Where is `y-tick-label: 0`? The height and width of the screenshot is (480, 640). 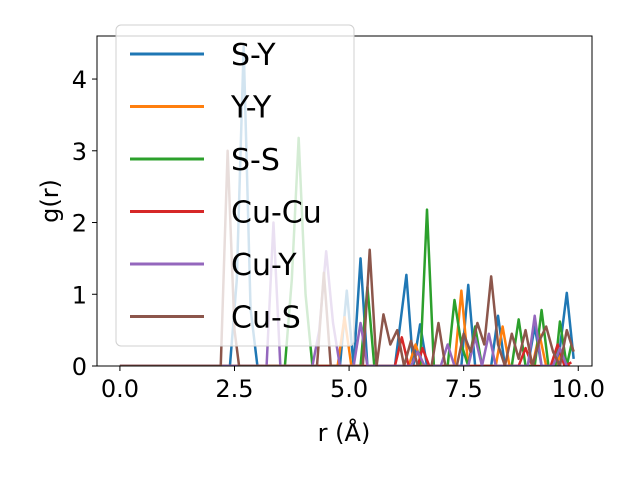 y-tick-label: 0 is located at coordinates (79, 367).